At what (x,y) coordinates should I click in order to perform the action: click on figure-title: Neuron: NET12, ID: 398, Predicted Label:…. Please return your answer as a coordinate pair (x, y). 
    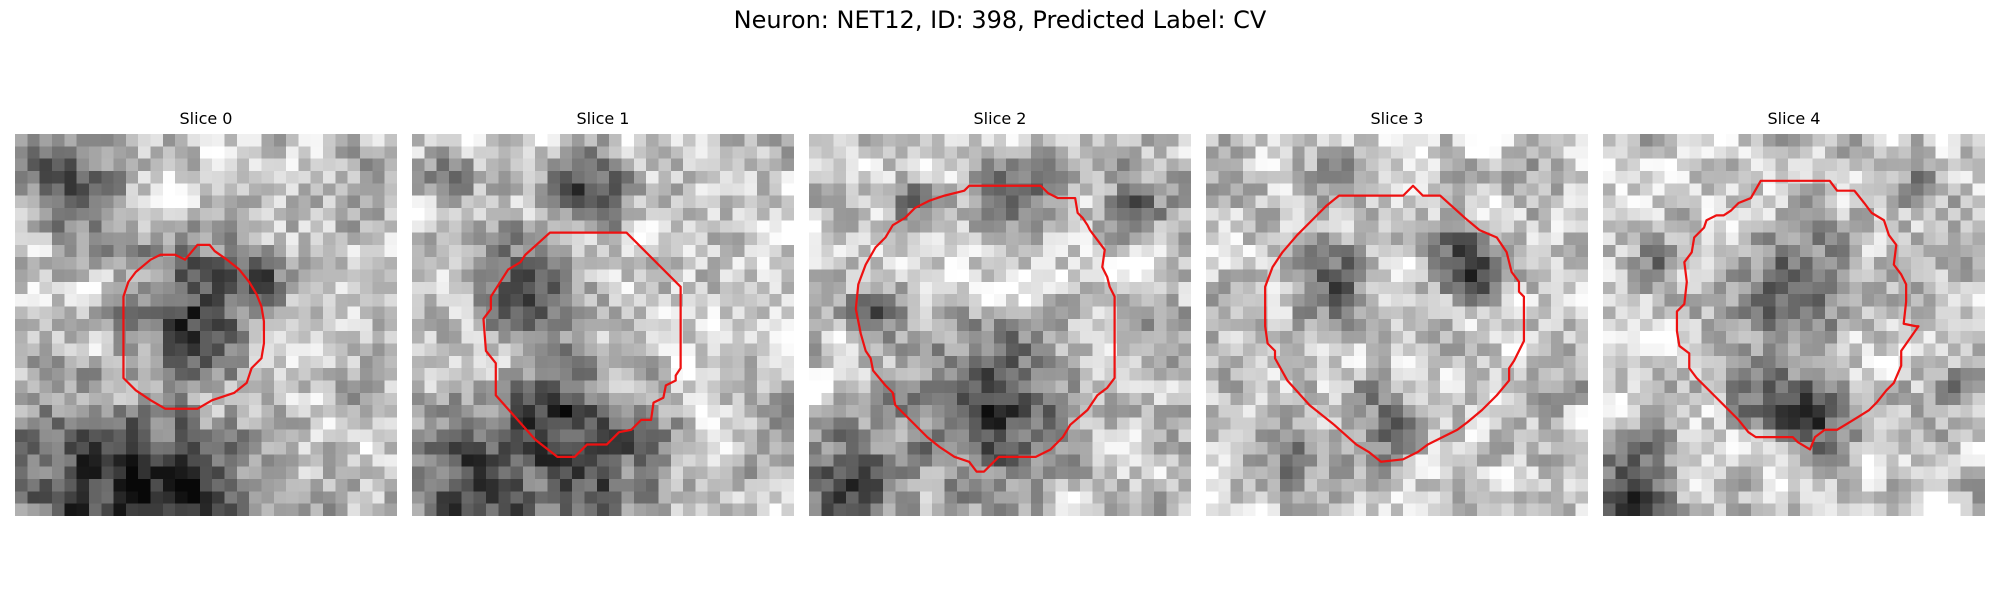
    Looking at the image, I should click on (1000, 20).